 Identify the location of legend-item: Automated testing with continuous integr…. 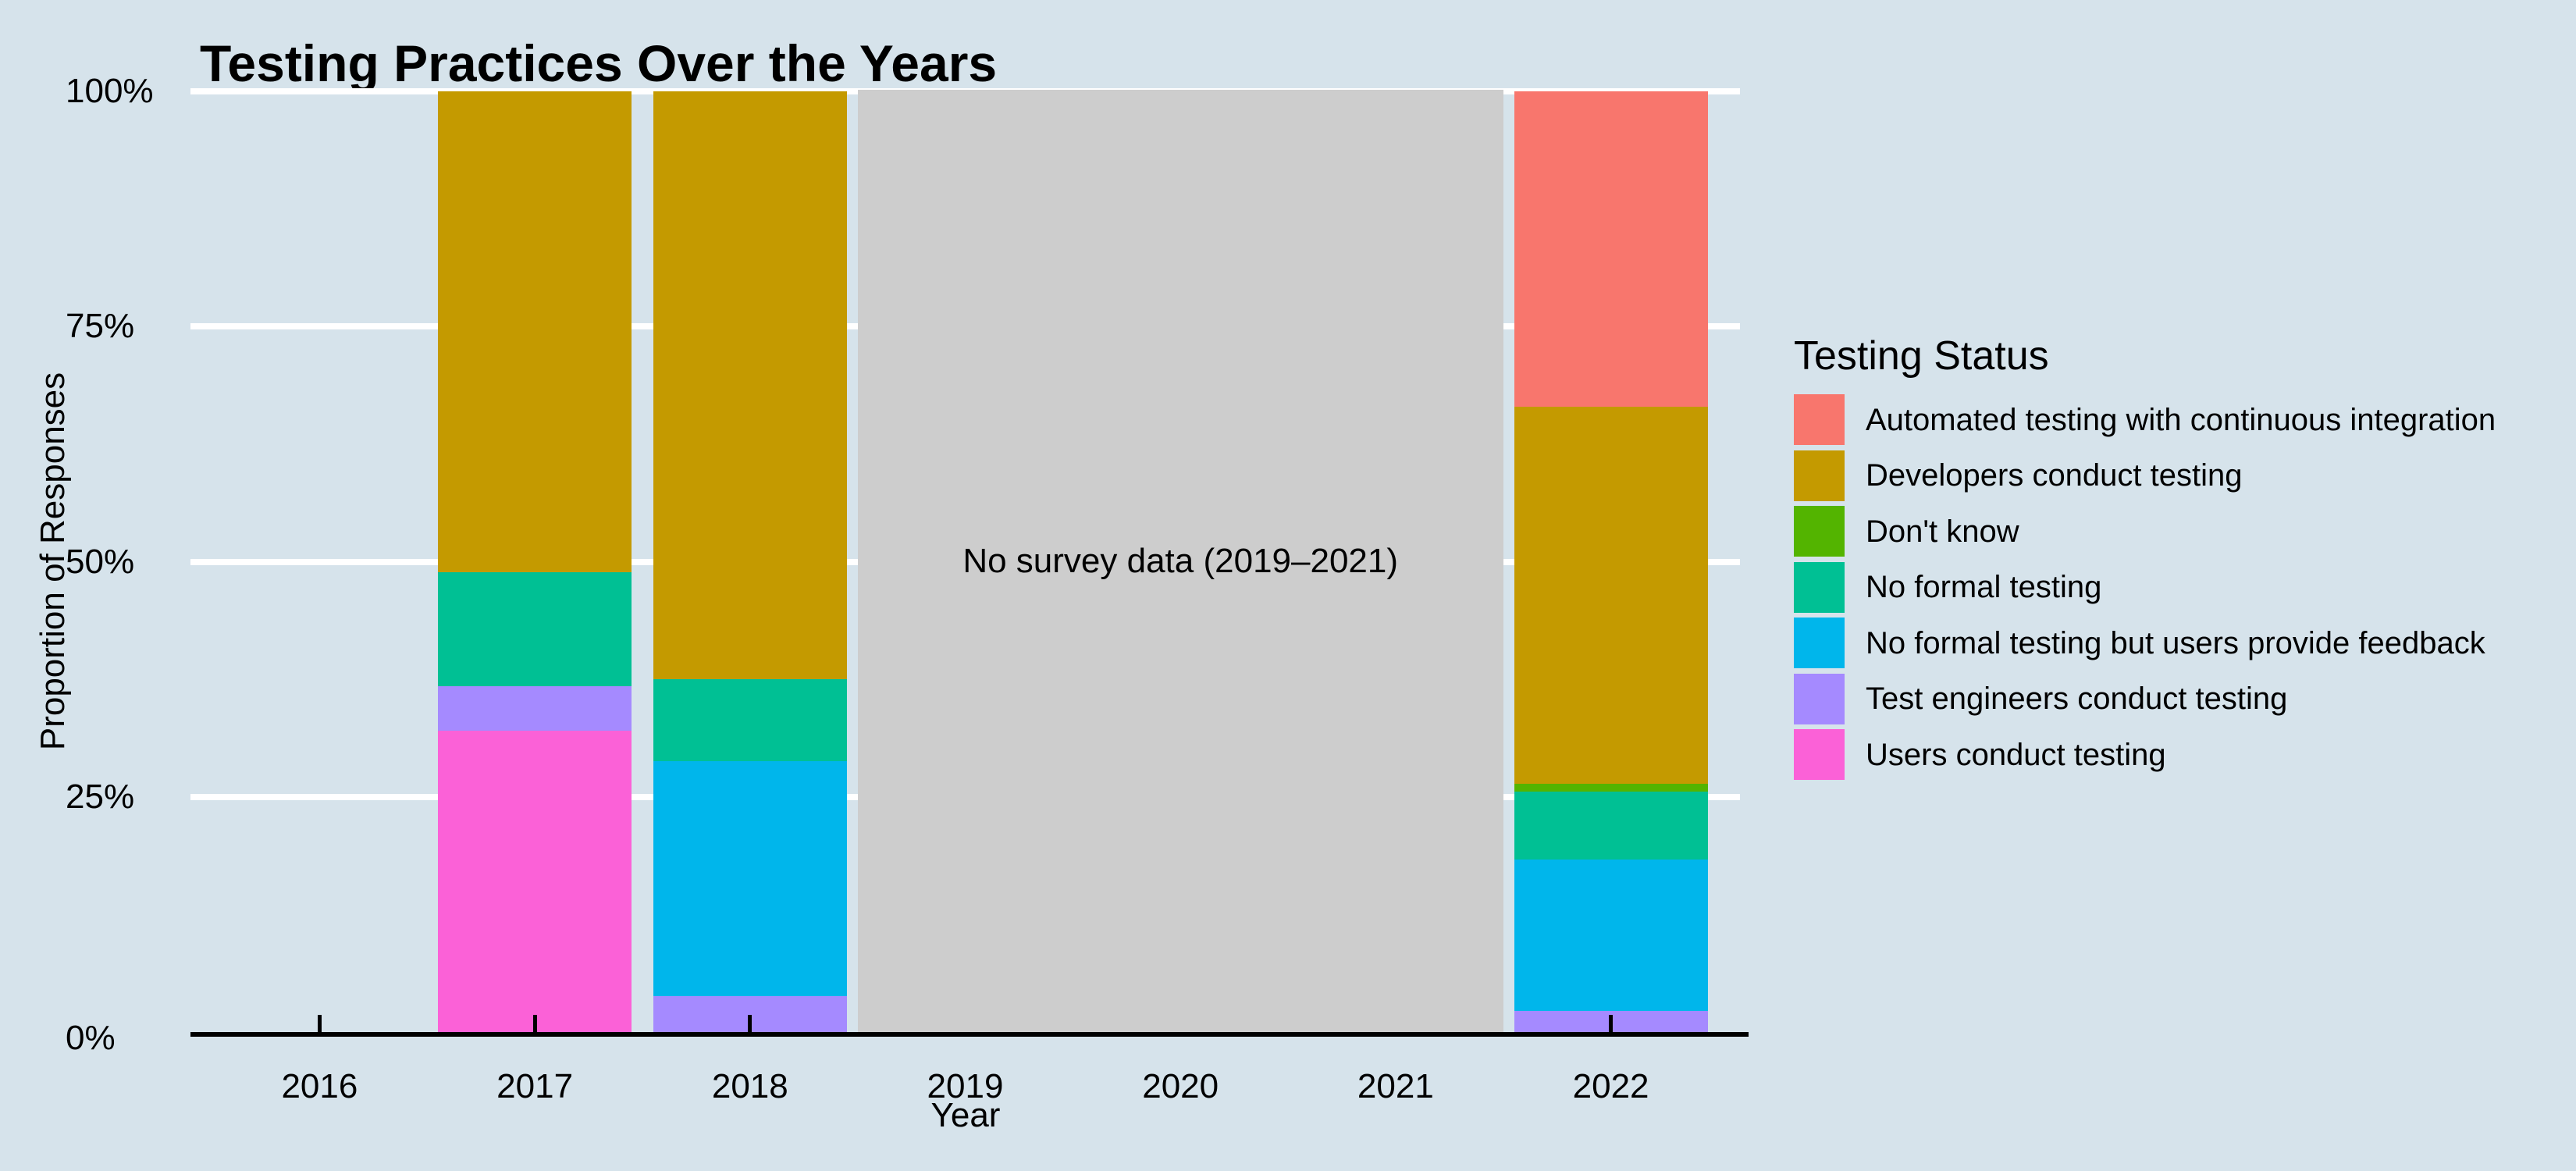
(2184, 419).